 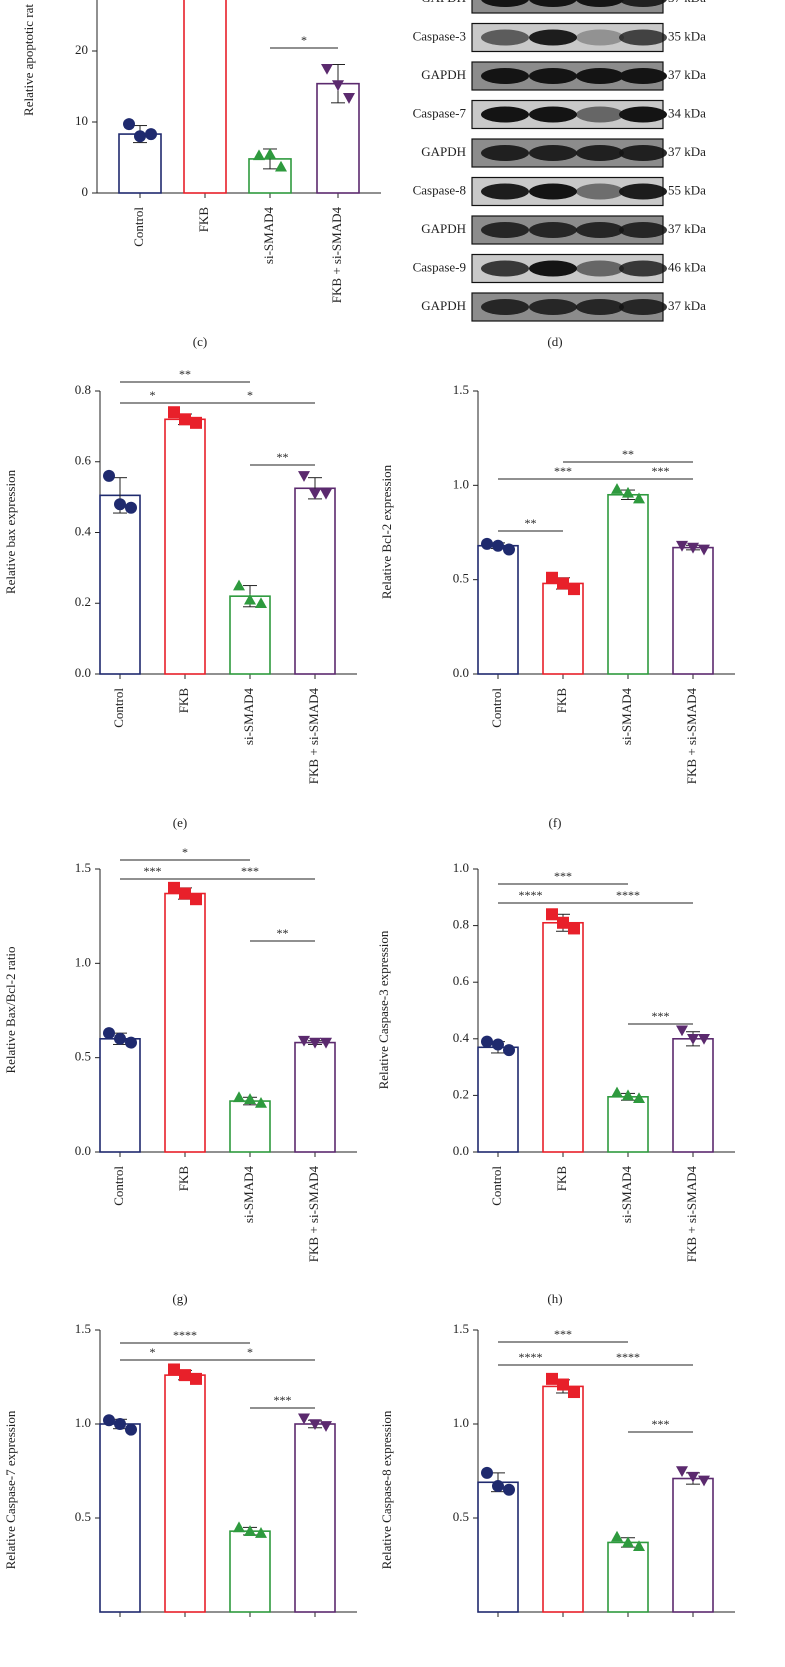 I want to click on panel-label: (g), so click(x=179, y=1298).